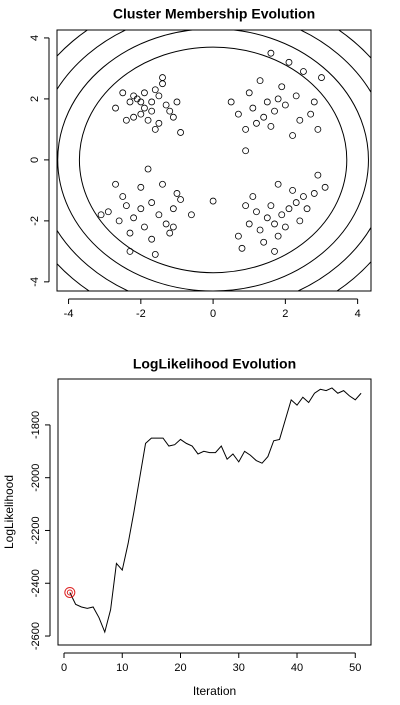 The image size is (400, 705). Describe the element at coordinates (355, 668) in the screenshot. I see `x-tick-label: 50` at that location.